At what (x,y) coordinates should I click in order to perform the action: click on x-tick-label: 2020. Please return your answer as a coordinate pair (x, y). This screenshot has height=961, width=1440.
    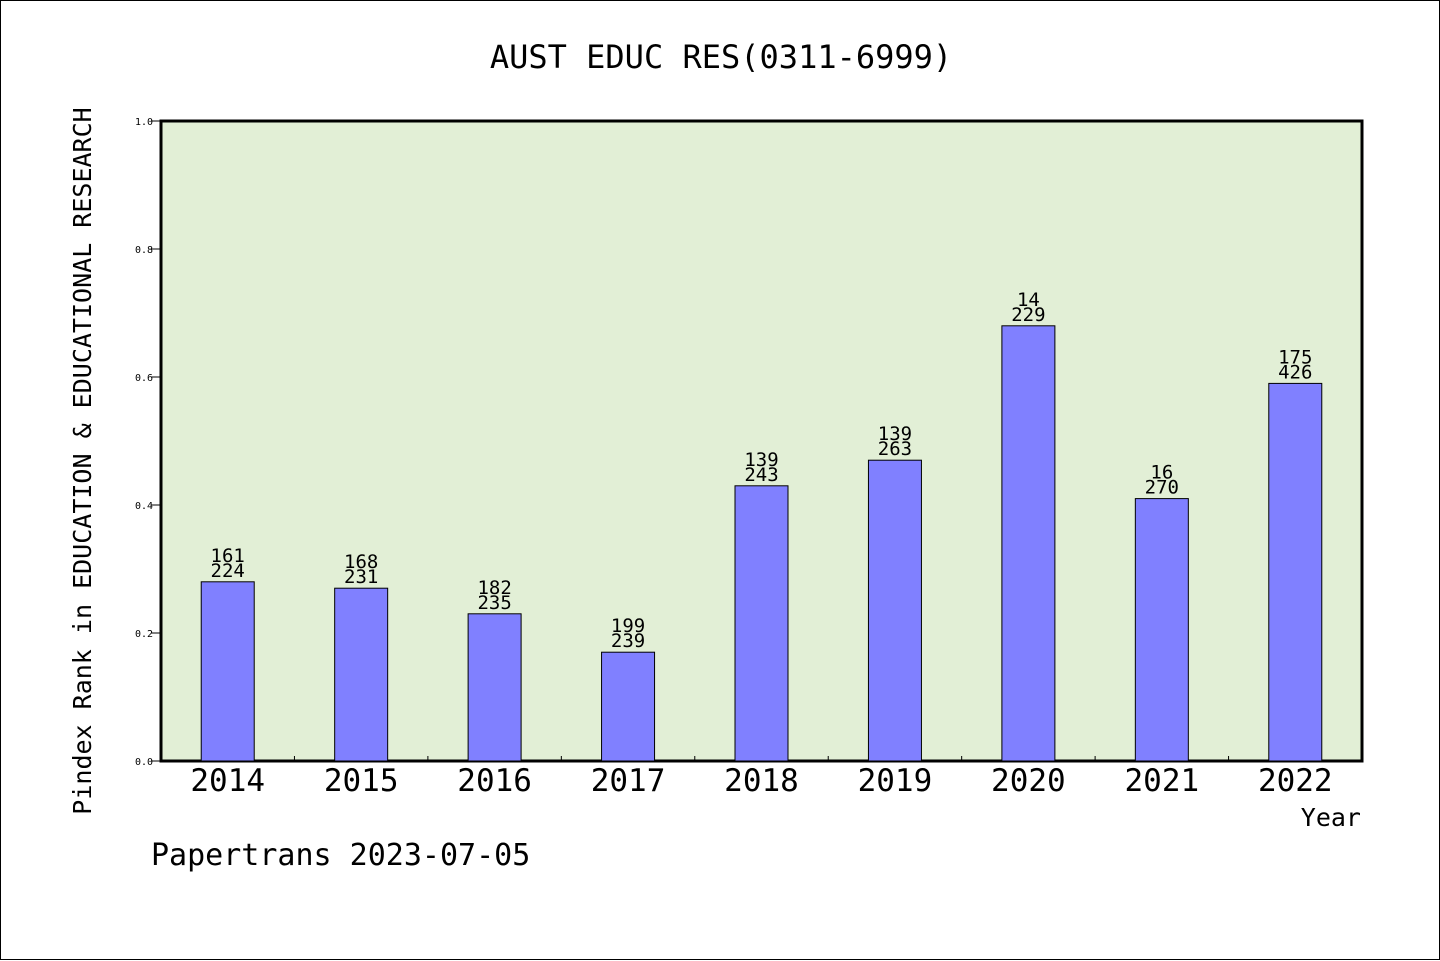
    Looking at the image, I should click on (1028, 781).